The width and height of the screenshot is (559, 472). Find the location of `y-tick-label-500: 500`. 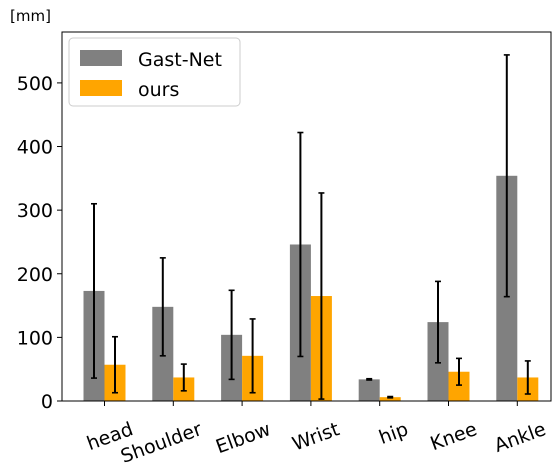

y-tick-label-500: 500 is located at coordinates (35, 84).